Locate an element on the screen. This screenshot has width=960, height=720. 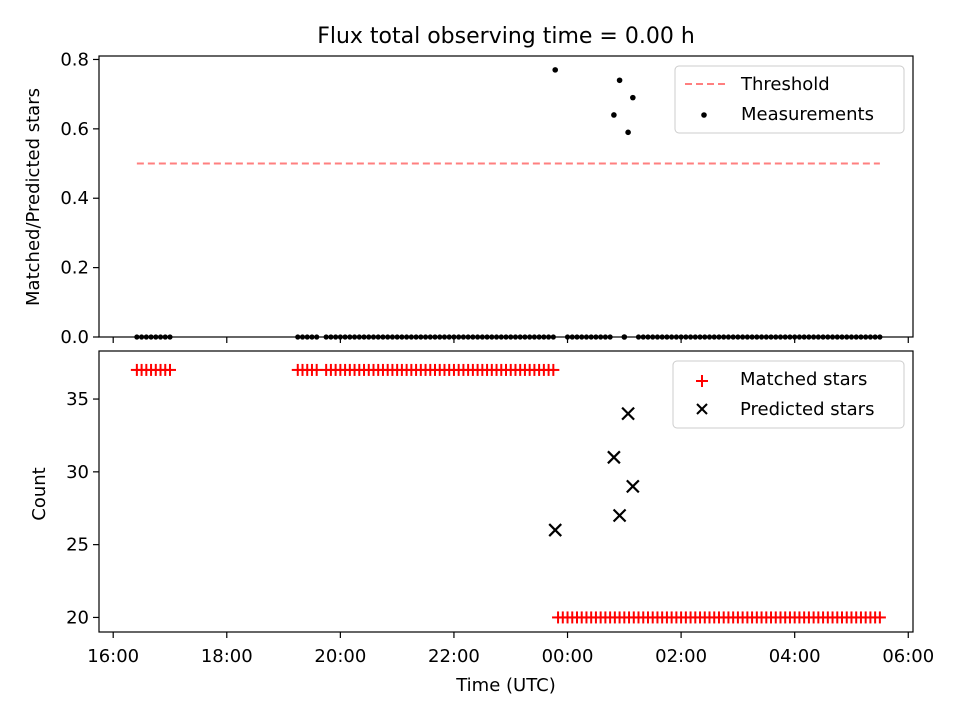
top-y-tick-label: 0.0 is located at coordinates (74, 337).